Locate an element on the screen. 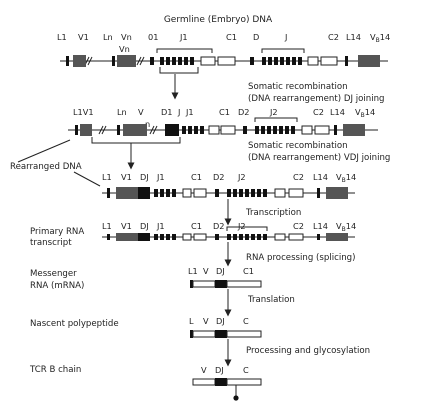  gene-label-j: J is located at coordinates (178, 112).